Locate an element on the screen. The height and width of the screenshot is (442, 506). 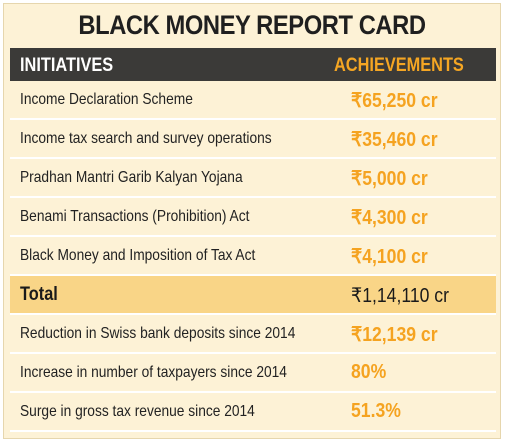
row-label: Income Declaration Scheme is located at coordinates (106, 99).